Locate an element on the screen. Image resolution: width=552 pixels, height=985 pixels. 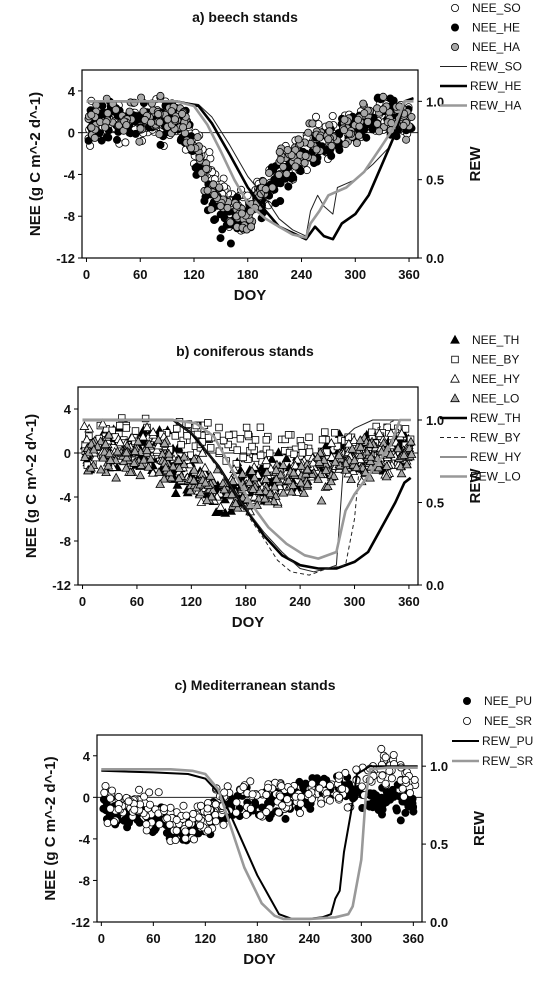
right-tick-label: 0.5 is located at coordinates (439, 844).